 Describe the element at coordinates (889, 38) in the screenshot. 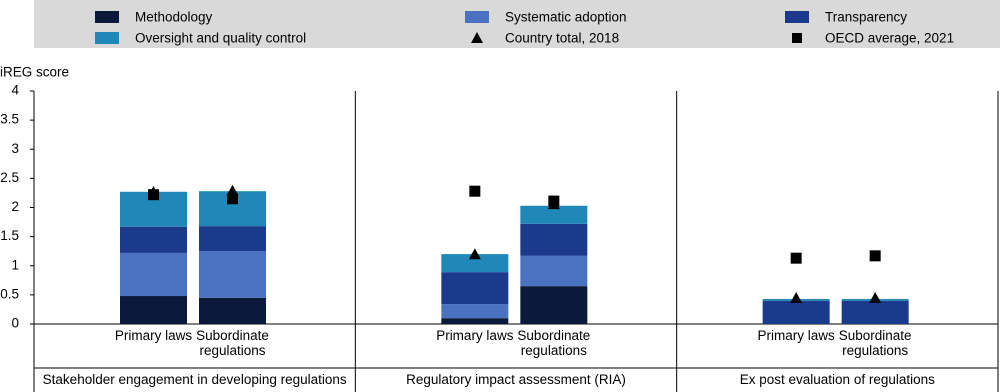

I see `legend-label: OECD average, 2021` at that location.